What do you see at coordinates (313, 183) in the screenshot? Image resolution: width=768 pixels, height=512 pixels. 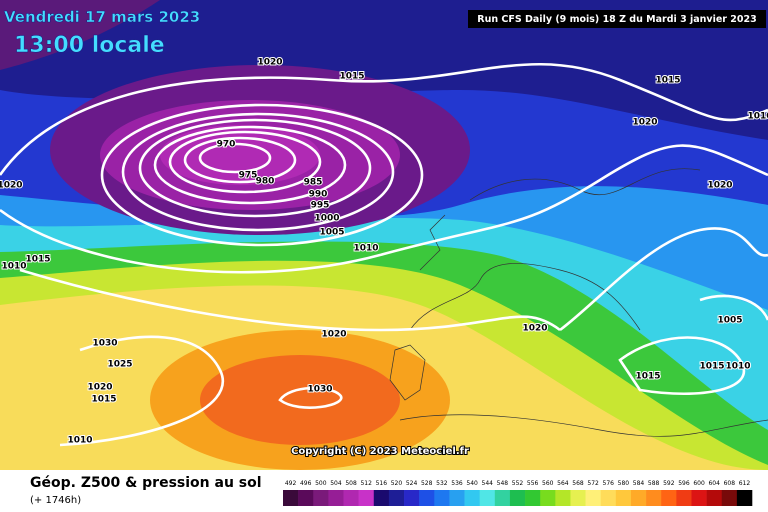 I see `isobar-label: 985` at bounding box center [313, 183].